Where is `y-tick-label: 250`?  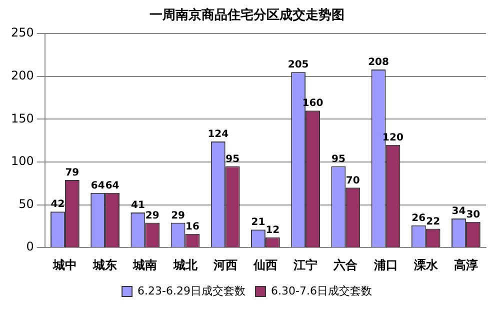
y-tick-label: 250 is located at coordinates (22, 33).